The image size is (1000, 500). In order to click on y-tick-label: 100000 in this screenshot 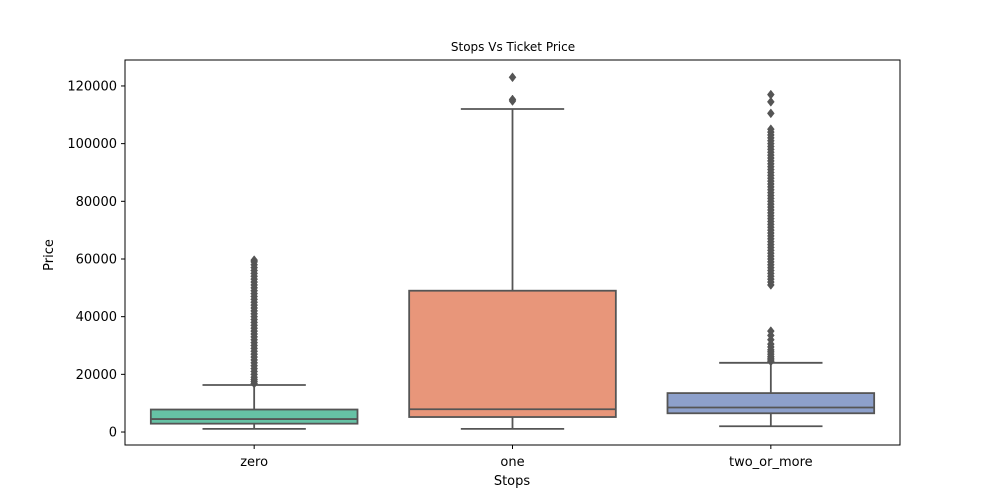, I will do `click(92, 144)`.